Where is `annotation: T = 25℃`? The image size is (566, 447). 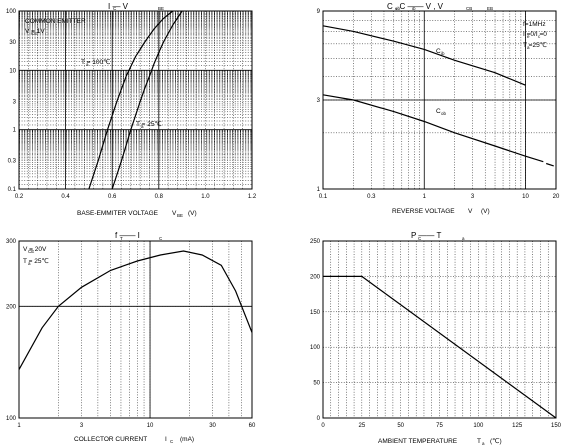
annotation: T = 25℃ is located at coordinates (36, 261).